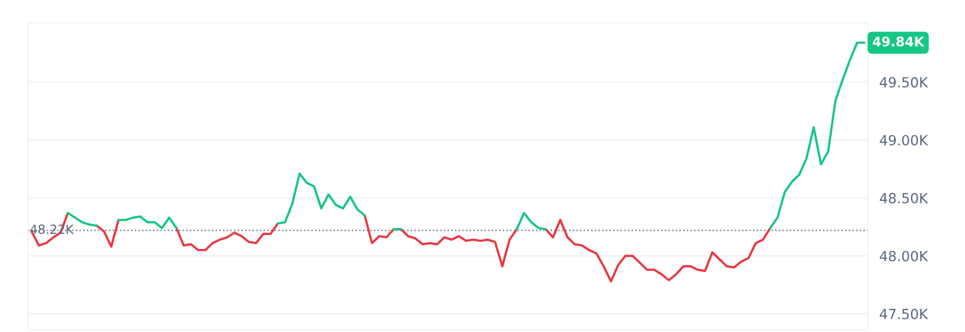 This screenshot has height=332, width=965. I want to click on y-tick-label: 48.00K, so click(904, 256).